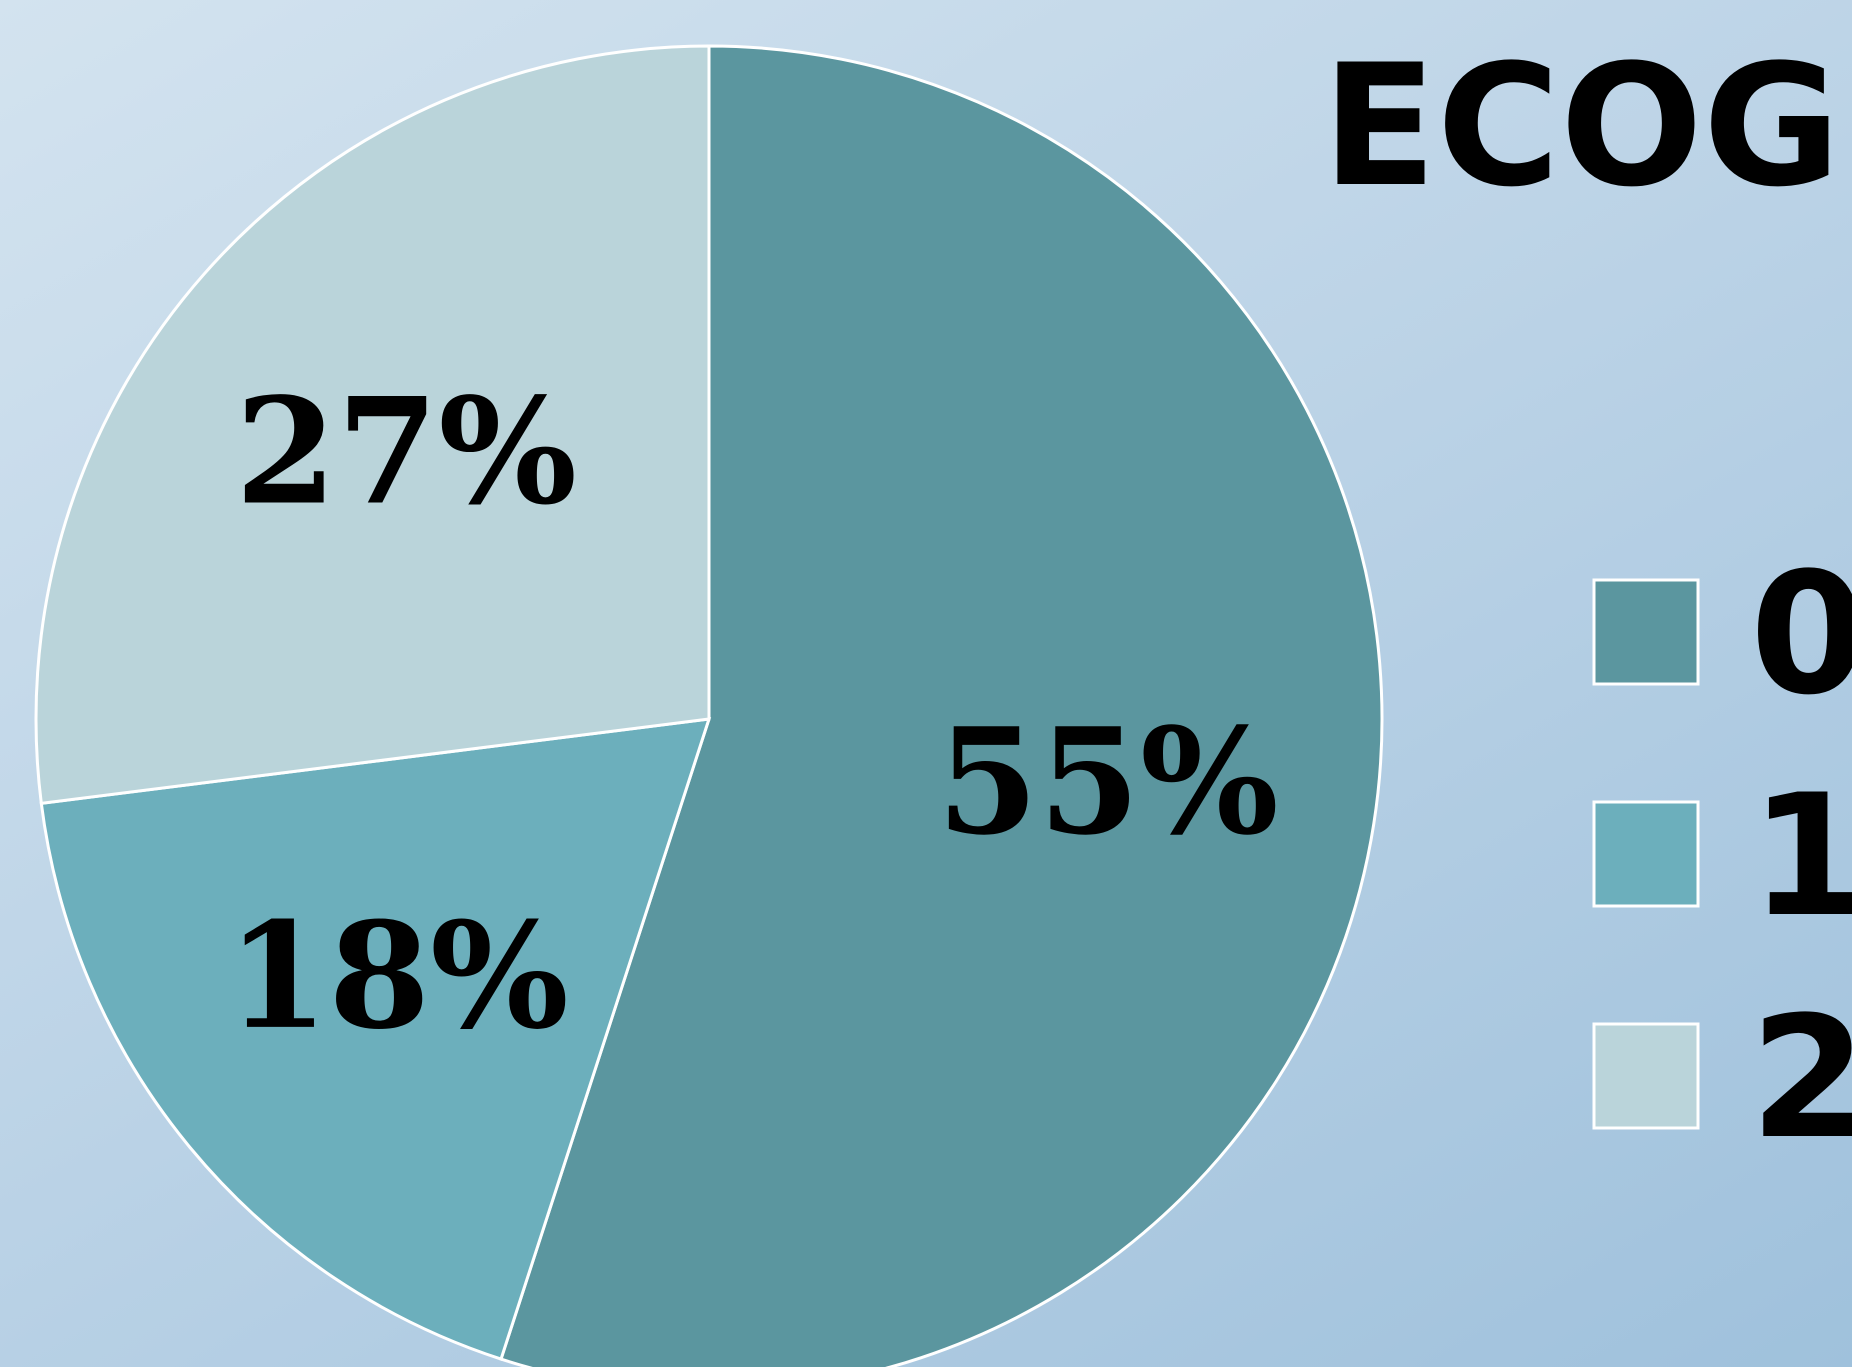 The width and height of the screenshot is (1852, 1367). What do you see at coordinates (1108, 782) in the screenshot?
I see `slice-label-0: 55%` at bounding box center [1108, 782].